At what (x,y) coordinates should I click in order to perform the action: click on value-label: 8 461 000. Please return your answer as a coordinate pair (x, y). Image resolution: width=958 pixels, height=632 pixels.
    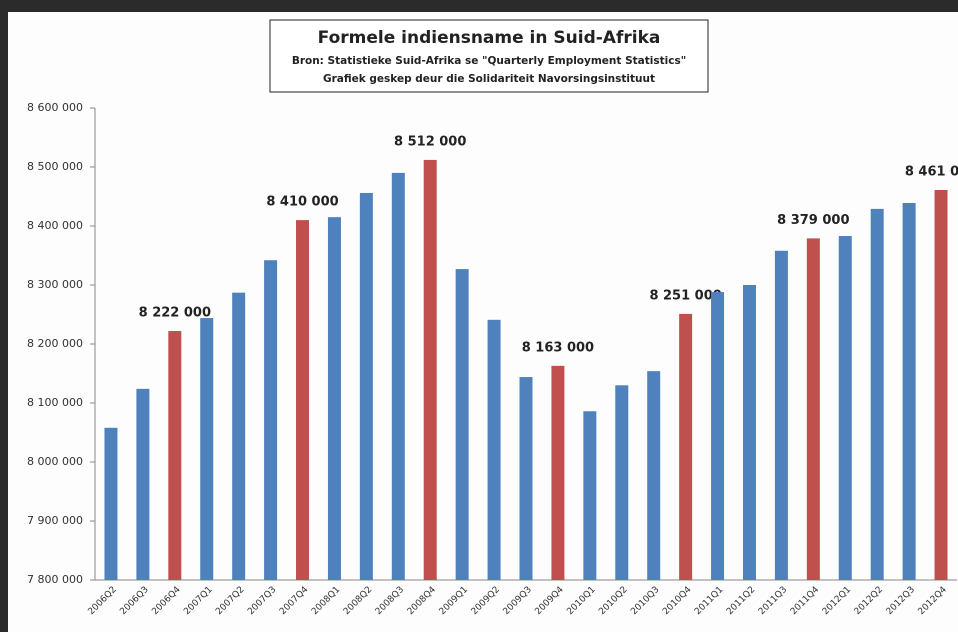
    Looking at the image, I should click on (931, 172).